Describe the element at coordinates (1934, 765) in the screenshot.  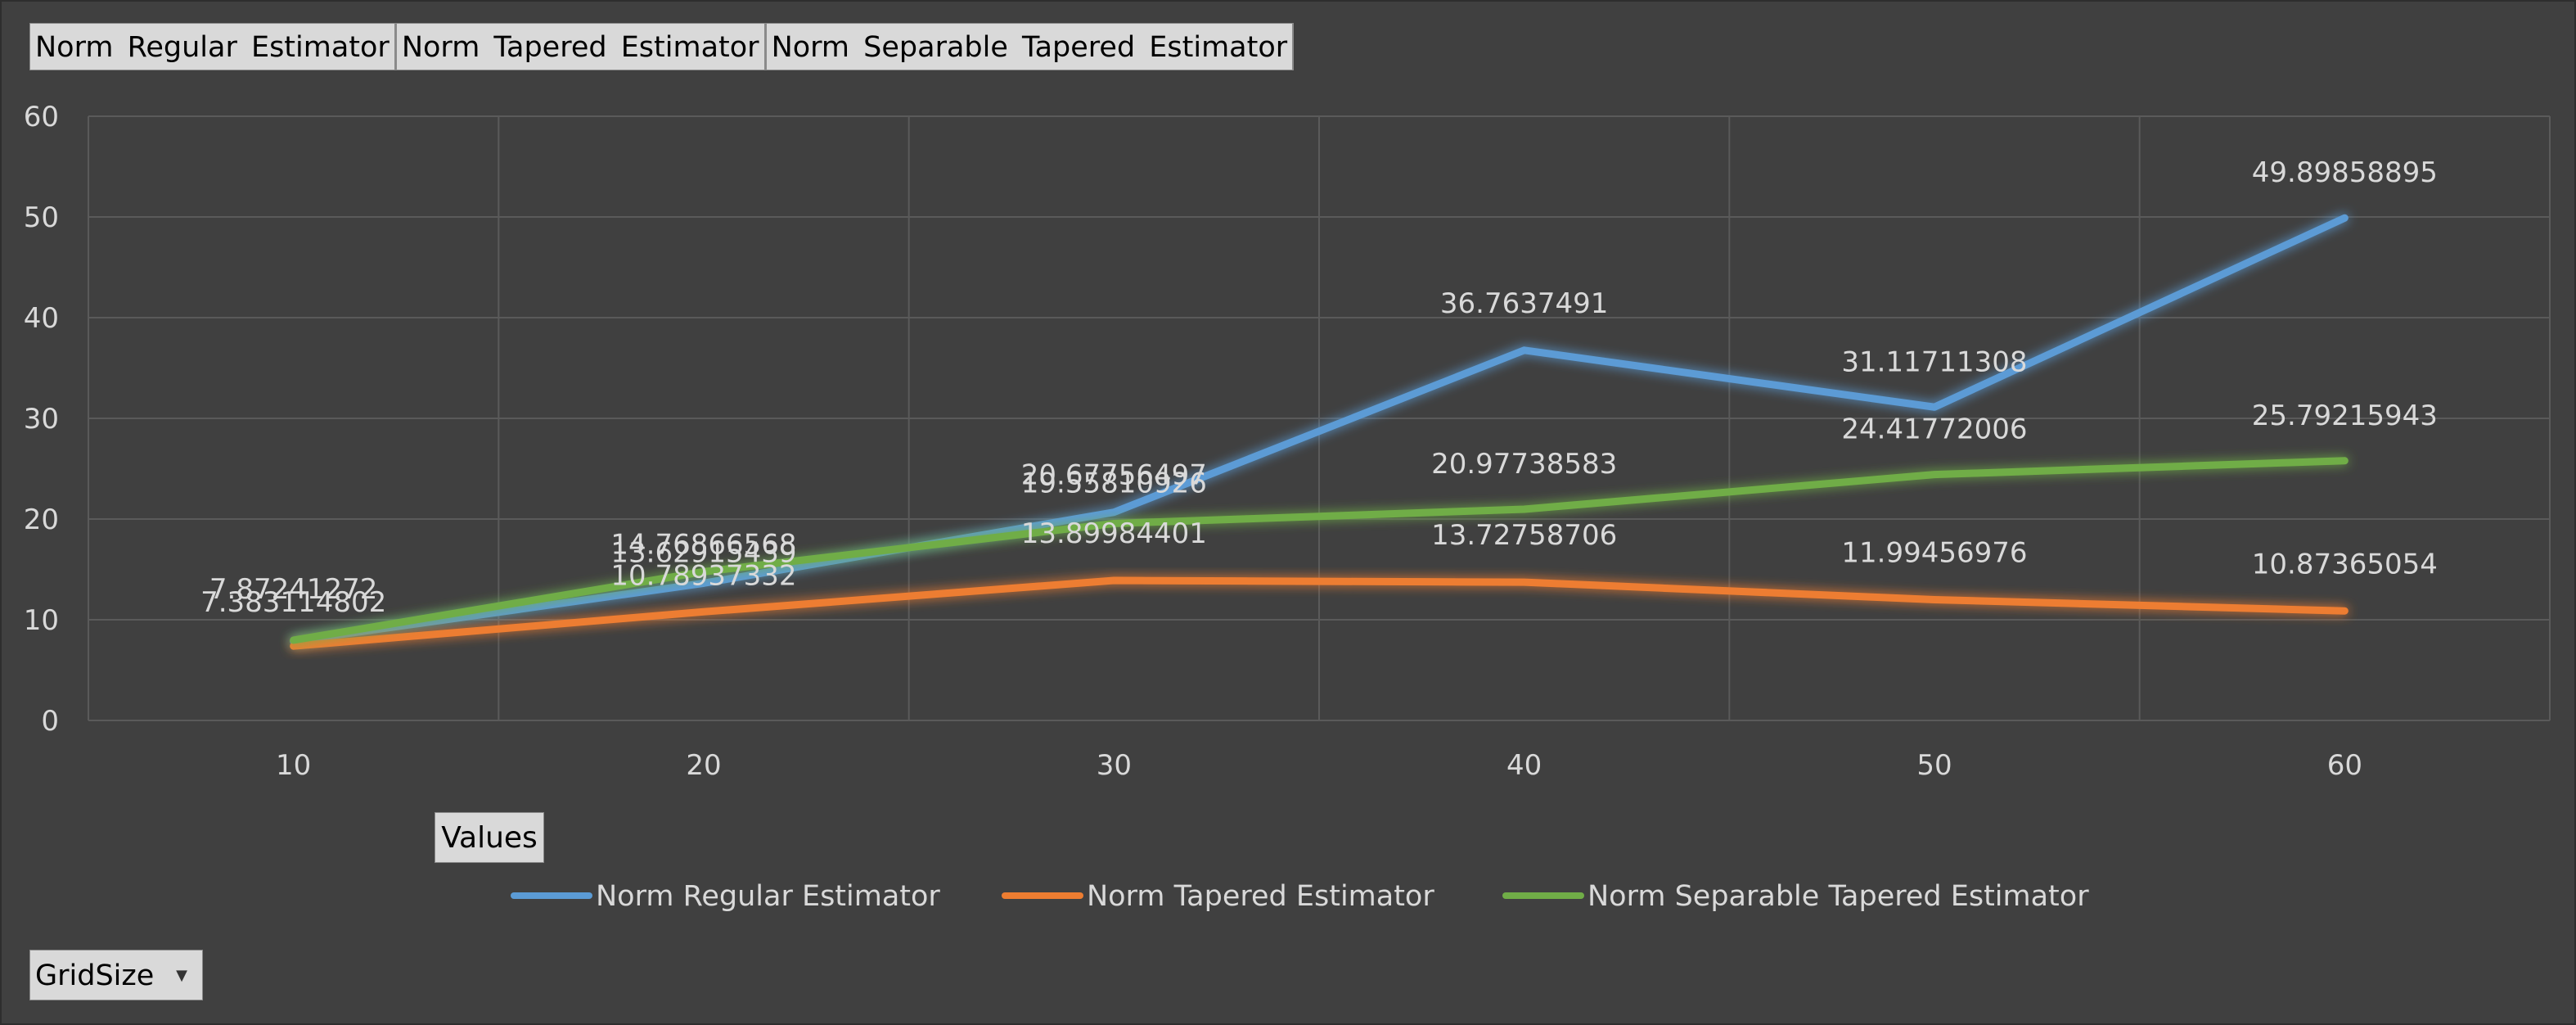
I see `x-tick-label: 50` at that location.